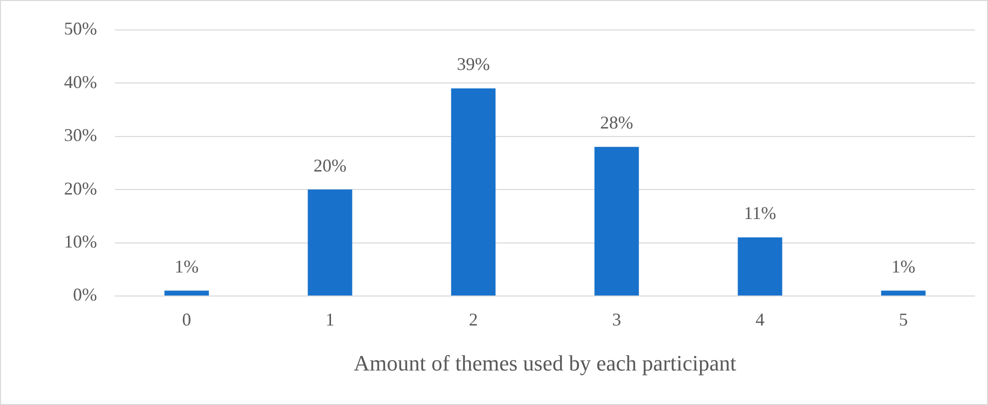 The height and width of the screenshot is (405, 988). What do you see at coordinates (80, 188) in the screenshot?
I see `y-tick-label: 20%` at bounding box center [80, 188].